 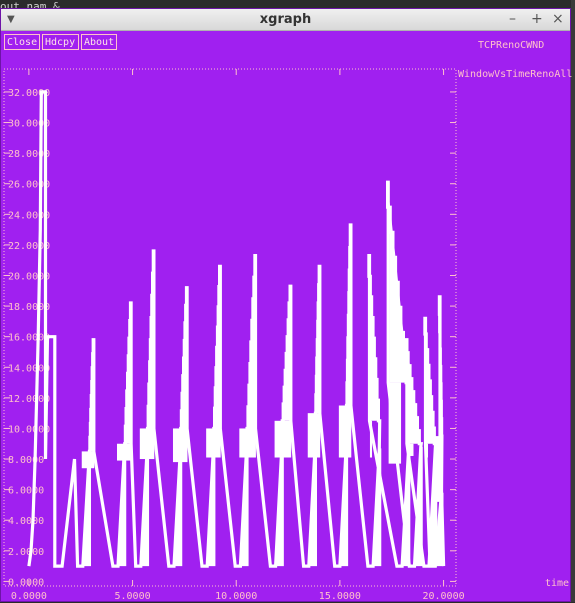 What do you see at coordinates (26, 491) in the screenshot?
I see `y-tick-label: 6.0000` at bounding box center [26, 491].